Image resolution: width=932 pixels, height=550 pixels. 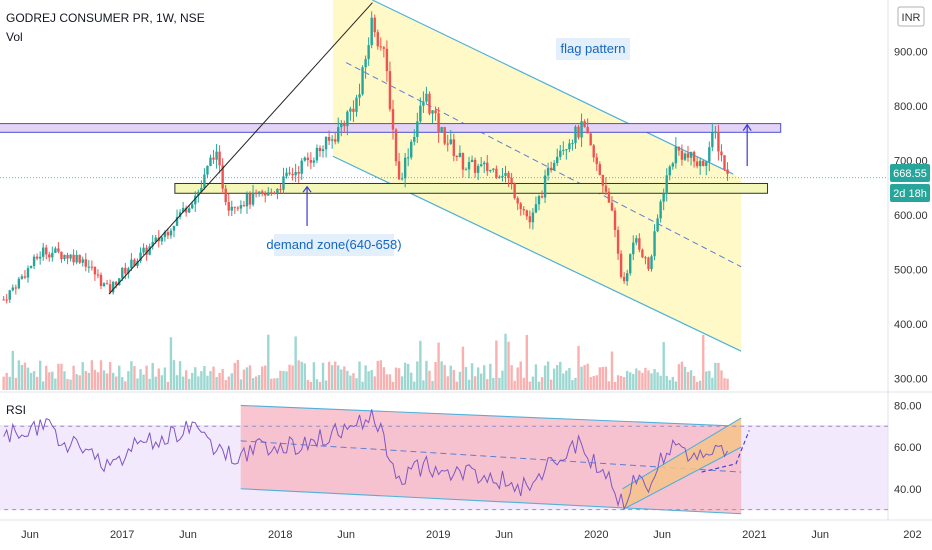 What do you see at coordinates (725, 451) in the screenshot?
I see `rsi-projection` at bounding box center [725, 451].